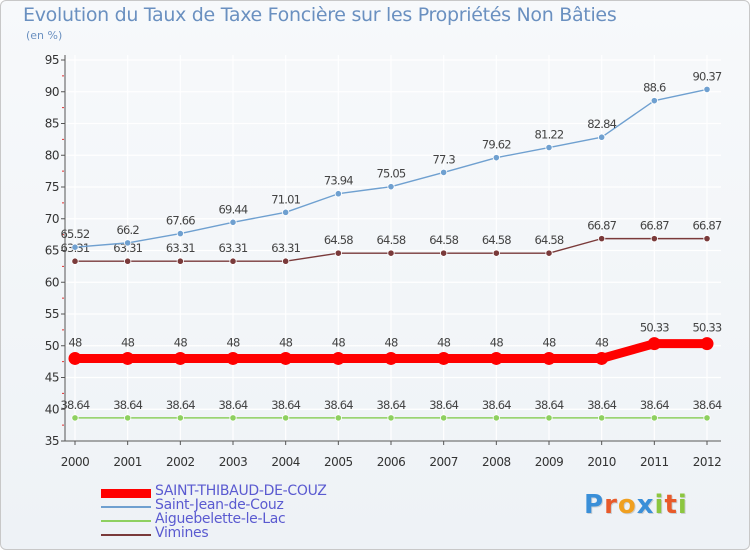 The height and width of the screenshot is (550, 750). I want to click on legend-item: Aiguebelette-le-Lac, so click(241, 520).